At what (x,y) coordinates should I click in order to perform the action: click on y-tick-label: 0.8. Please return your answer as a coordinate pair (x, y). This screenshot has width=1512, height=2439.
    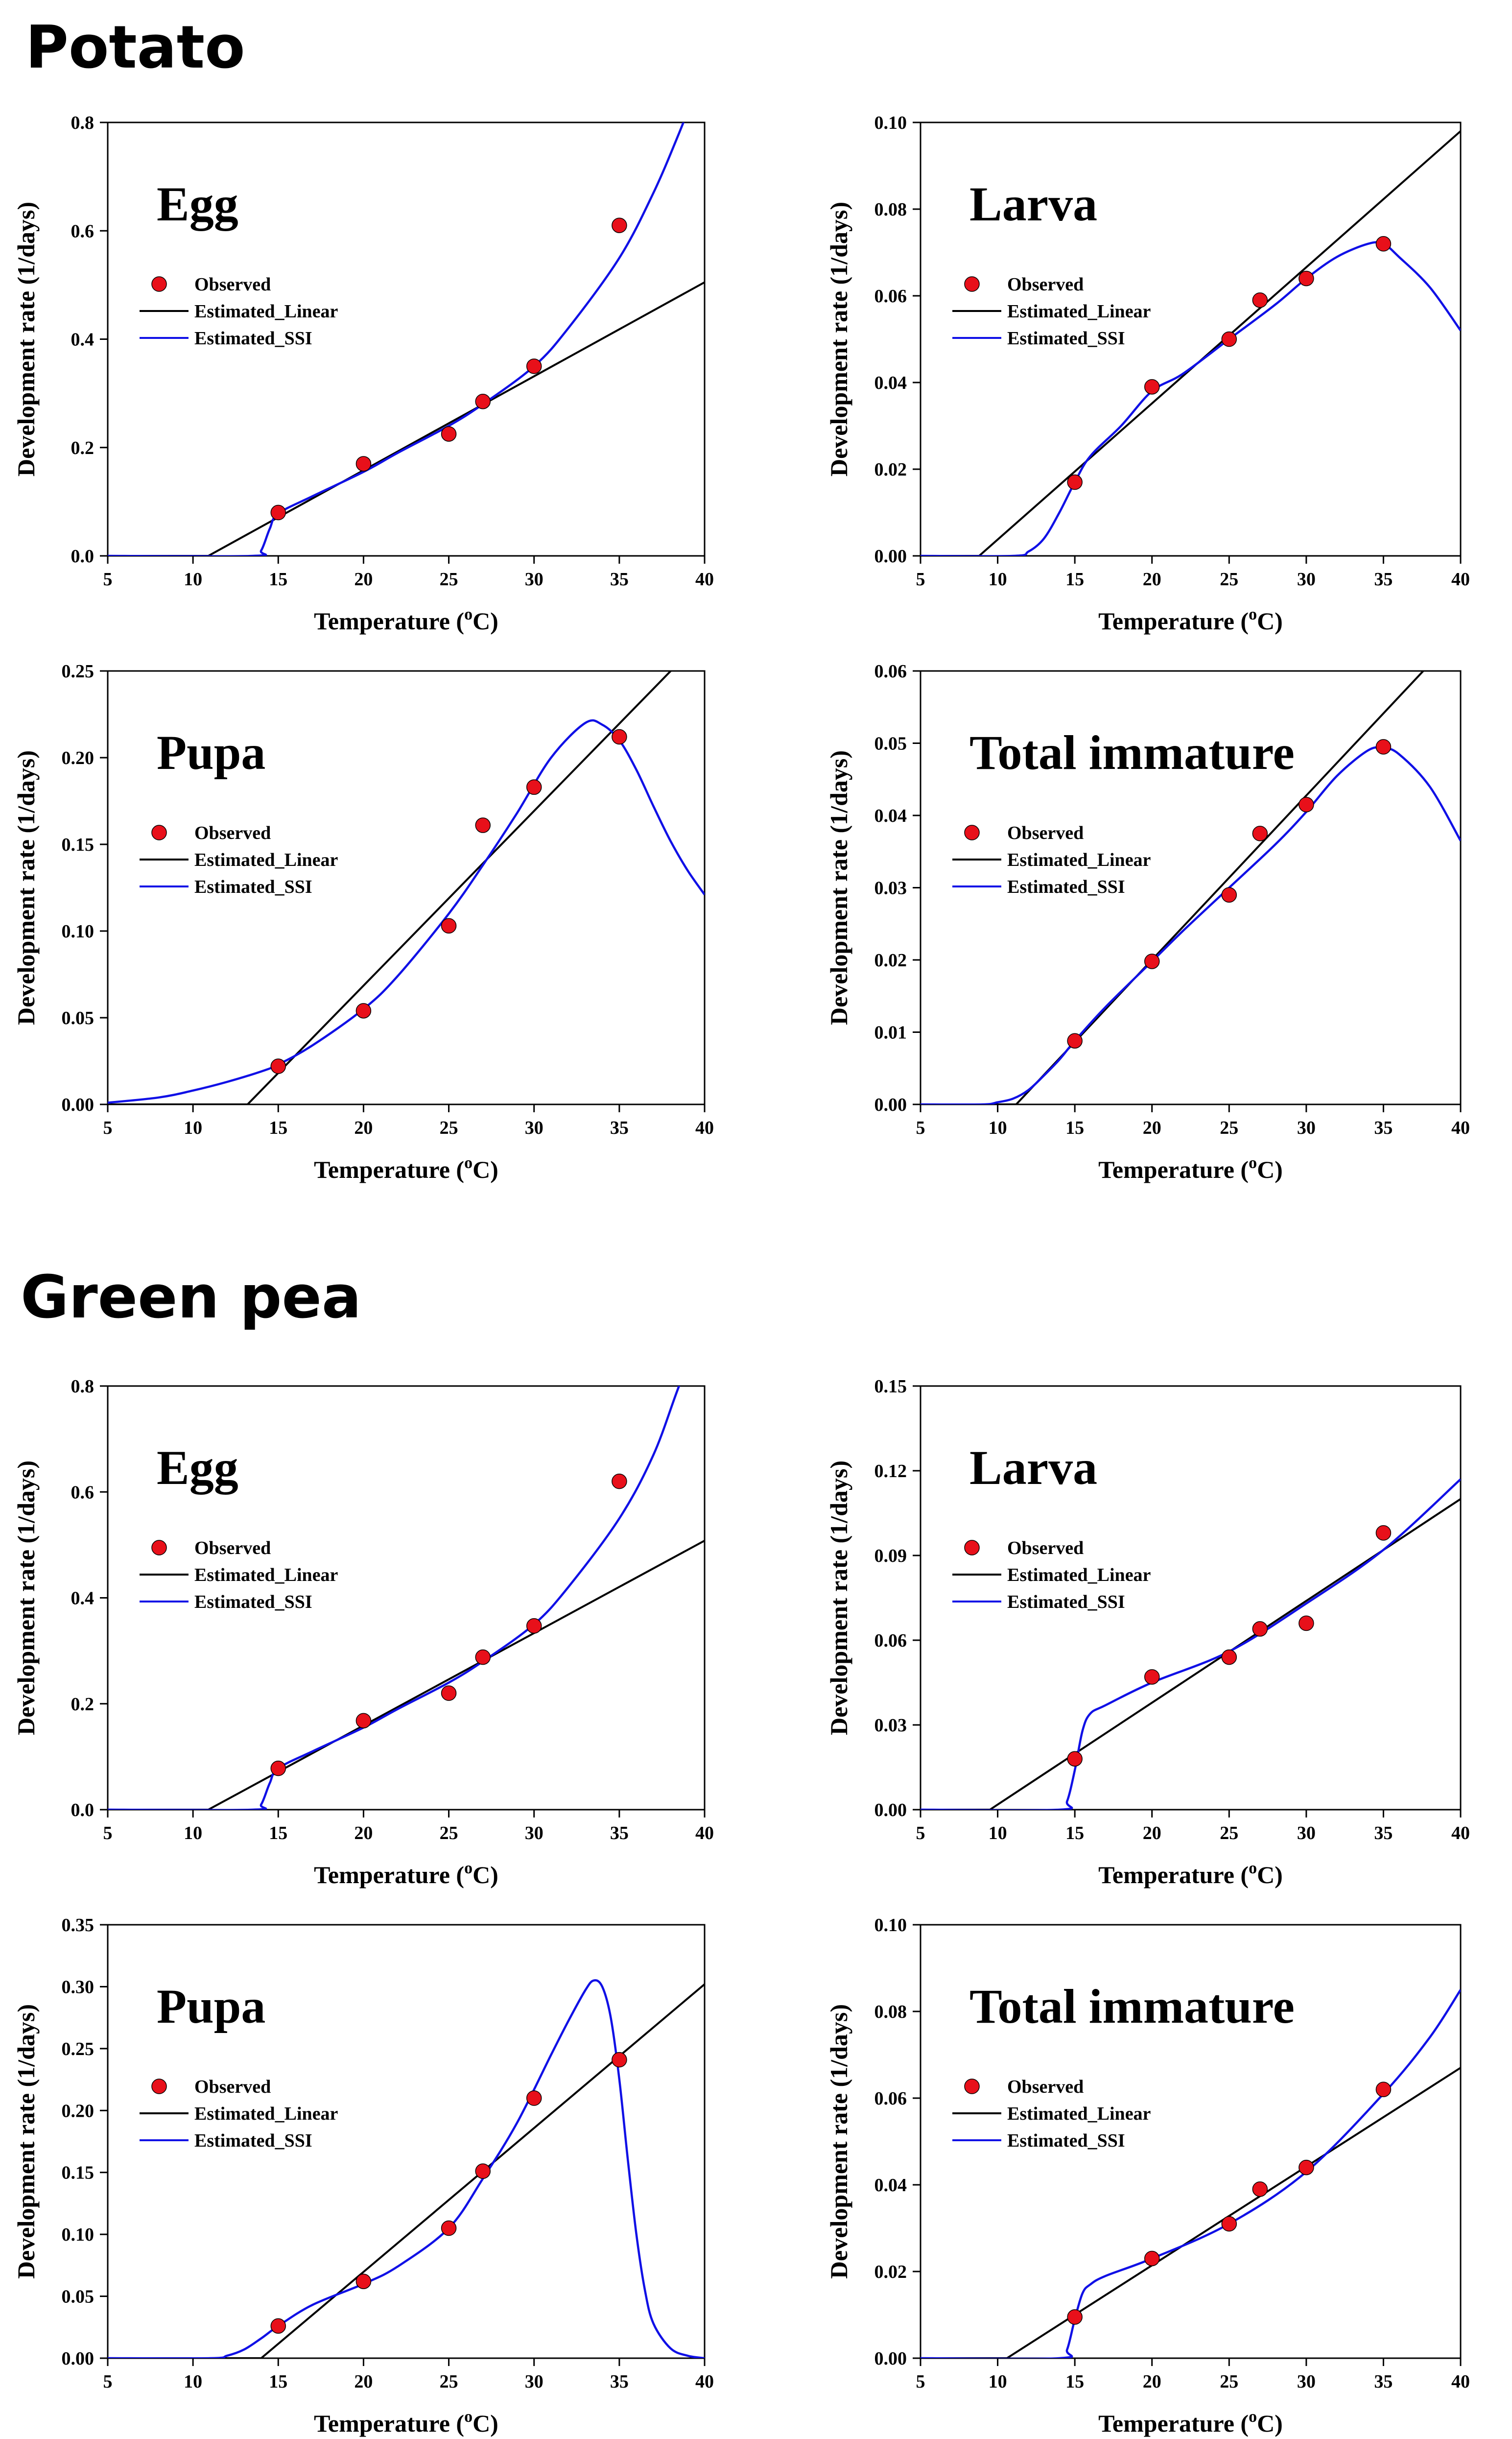
    Looking at the image, I should click on (82, 1386).